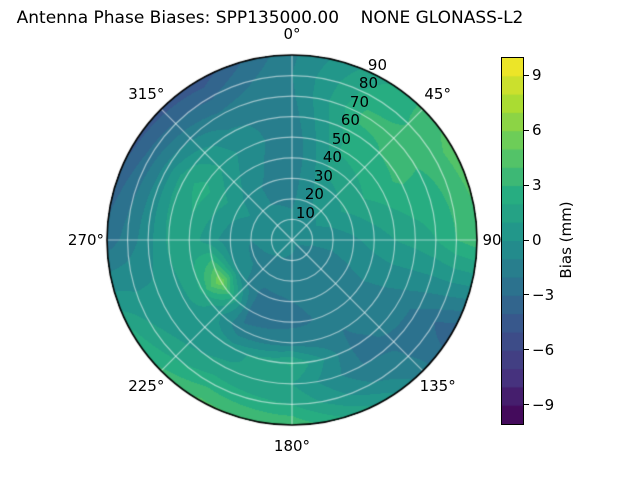 This screenshot has height=480, width=640. What do you see at coordinates (437, 94) in the screenshot?
I see `angular-tick-label-45: 45°` at bounding box center [437, 94].